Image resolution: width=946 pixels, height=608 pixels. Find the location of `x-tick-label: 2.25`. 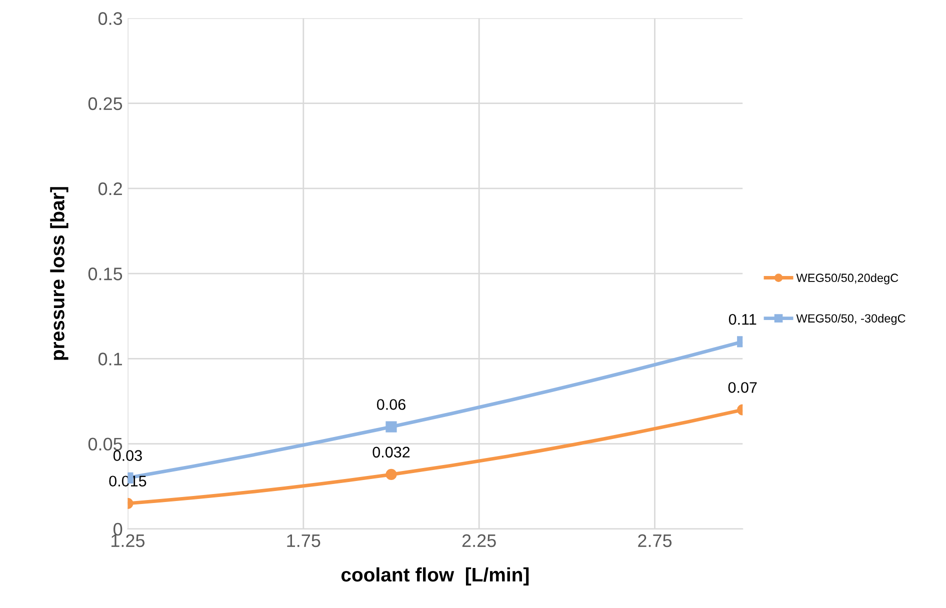

x-tick-label: 2.25 is located at coordinates (479, 541).